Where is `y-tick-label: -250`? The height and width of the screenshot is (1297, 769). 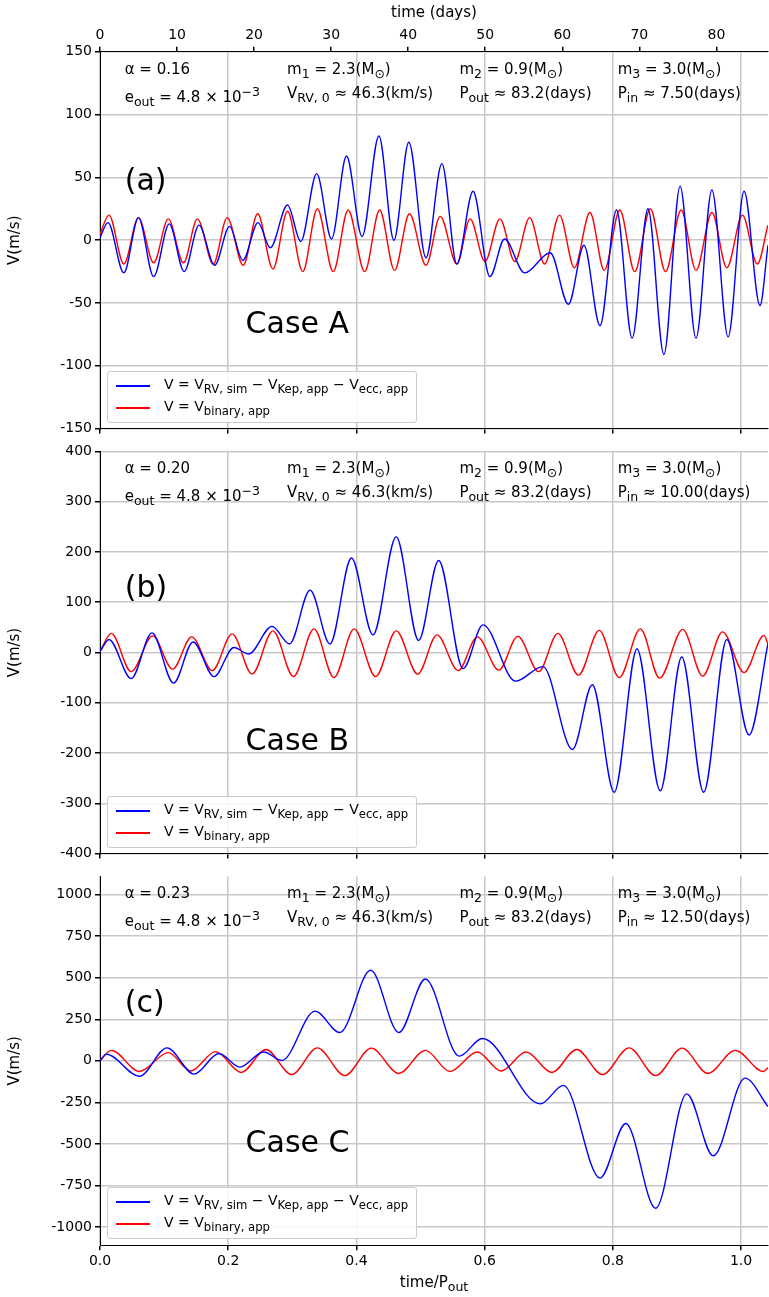
y-tick-label: -250 is located at coordinates (76, 1100).